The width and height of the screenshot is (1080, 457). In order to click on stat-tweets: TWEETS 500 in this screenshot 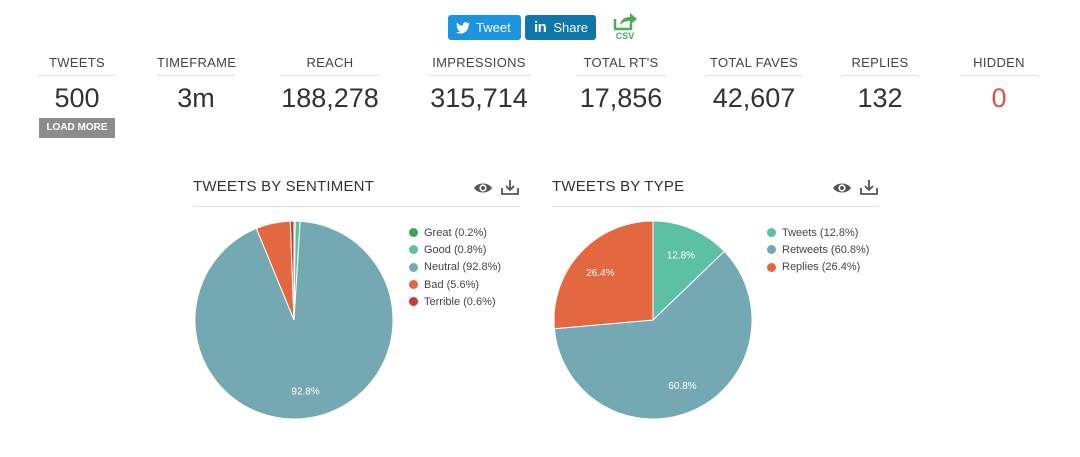, I will do `click(77, 84)`.